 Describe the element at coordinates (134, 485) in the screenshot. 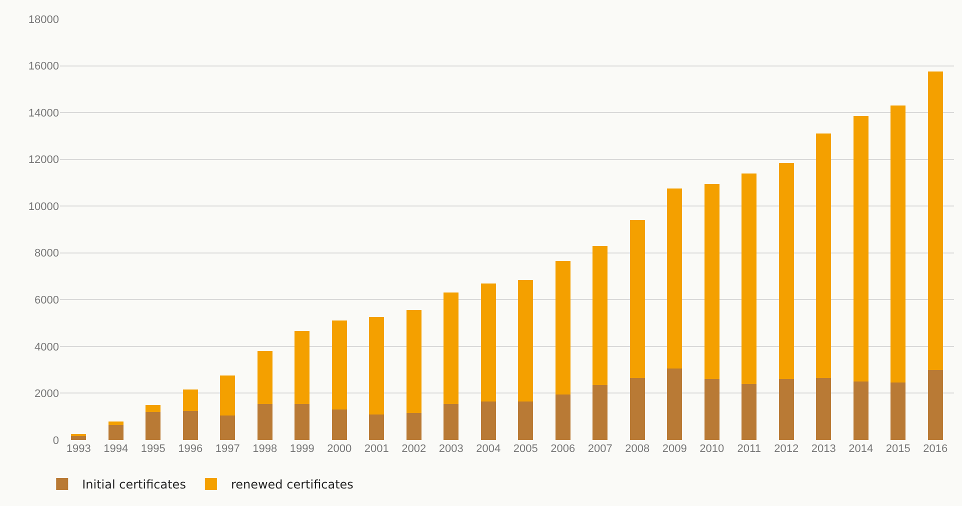

I see `legend-label: Initial certificates` at that location.